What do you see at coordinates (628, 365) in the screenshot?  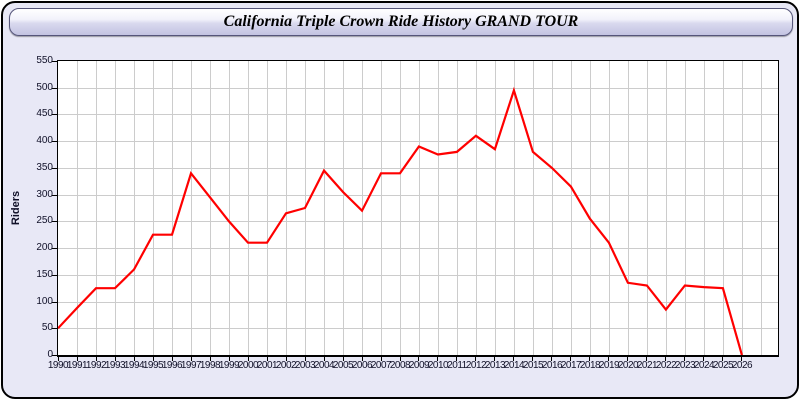 I see `x-tick-label: 2020` at bounding box center [628, 365].